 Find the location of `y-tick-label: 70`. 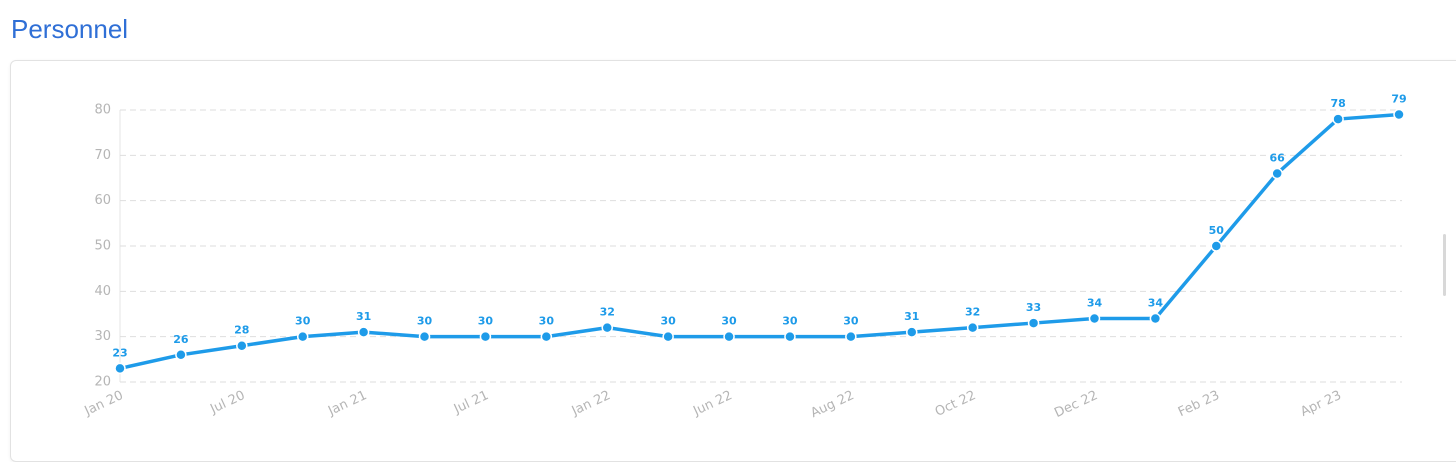

y-tick-label: 70 is located at coordinates (102, 155).